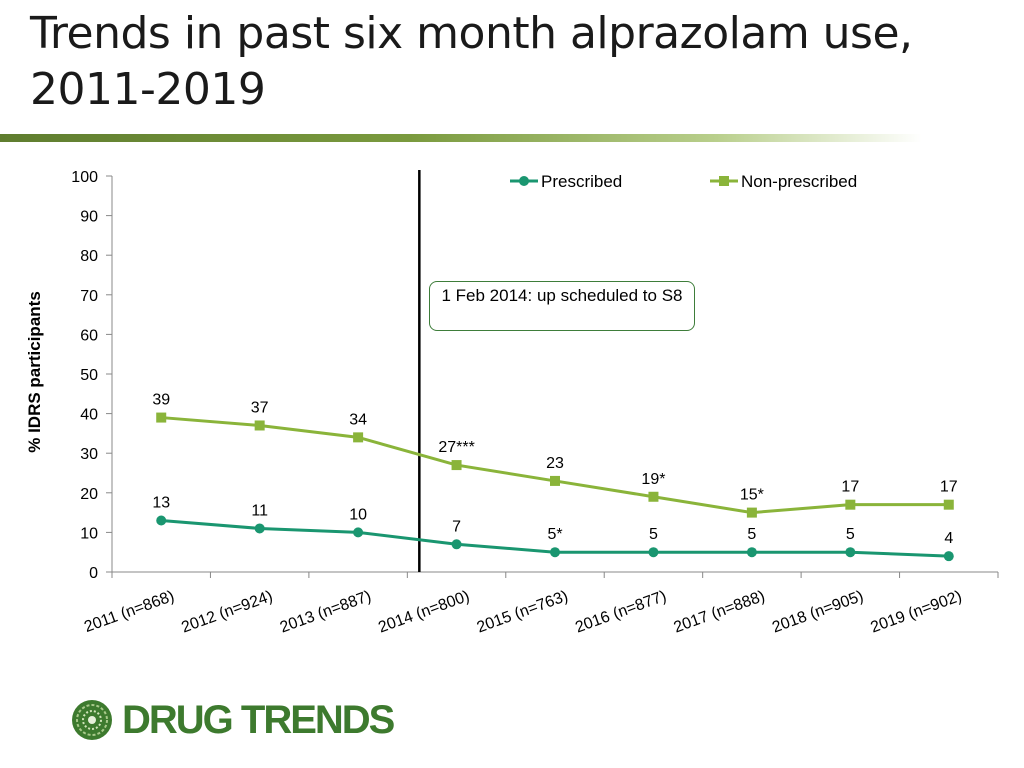 This screenshot has height=768, width=1024. I want to click on y-tick-label: 90, so click(89, 217).